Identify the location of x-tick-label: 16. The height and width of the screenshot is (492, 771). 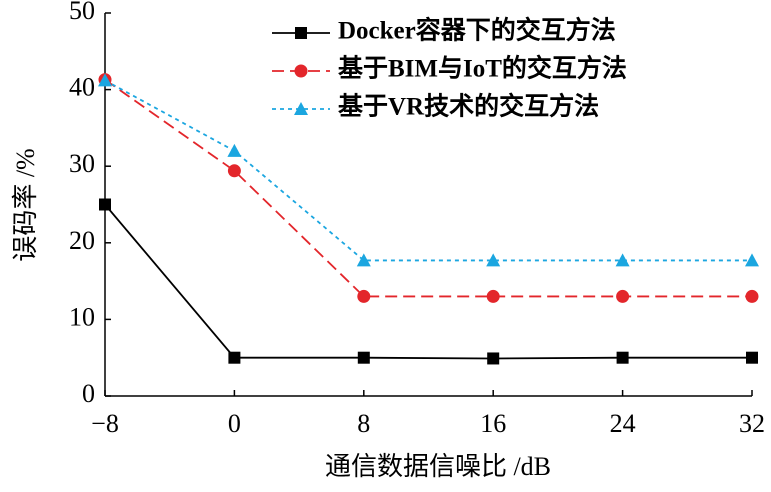
(493, 423).